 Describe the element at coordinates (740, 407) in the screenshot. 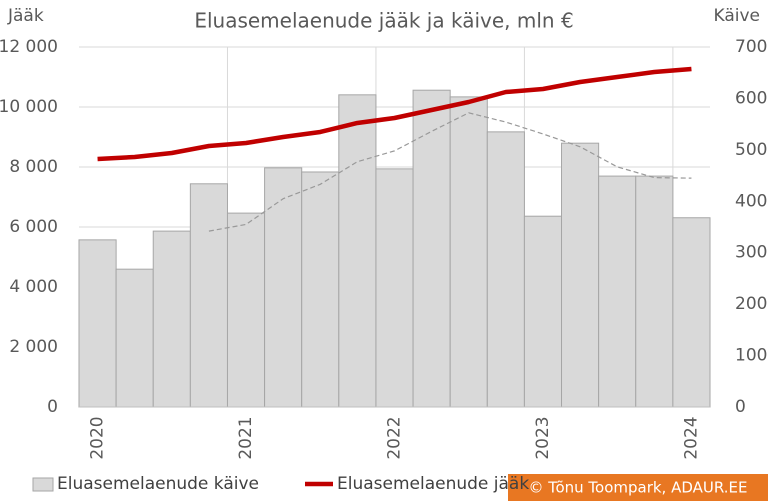

I see `y2-tick-label: 0` at that location.